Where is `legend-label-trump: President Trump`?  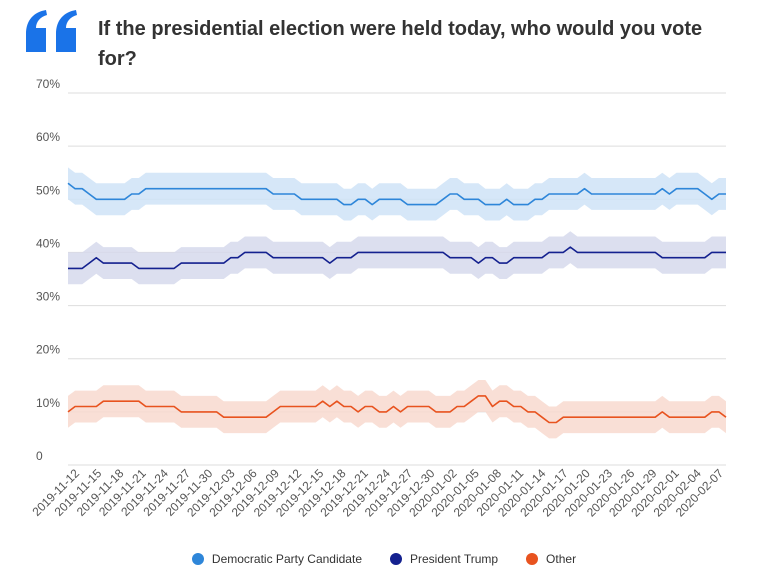 legend-label-trump: President Trump is located at coordinates (454, 559).